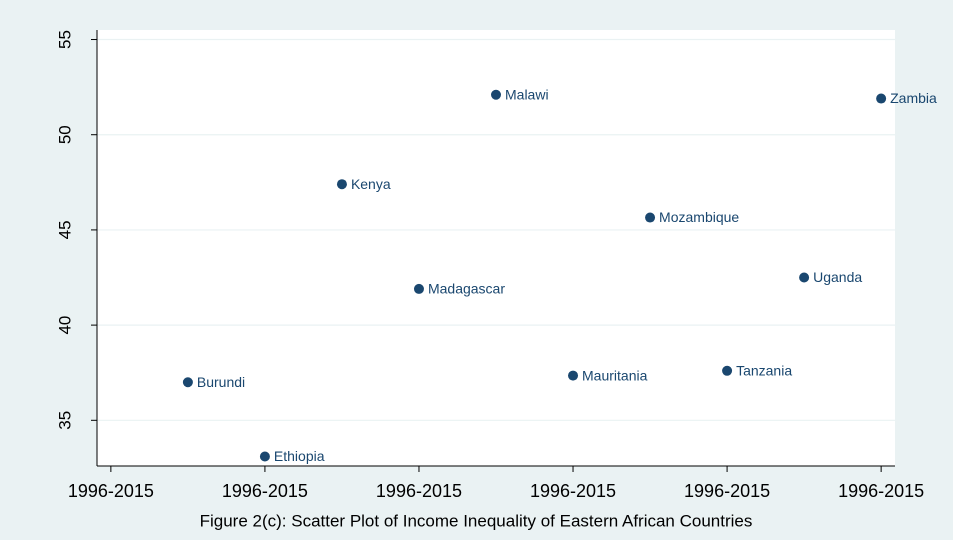  Describe the element at coordinates (837, 277) in the screenshot. I see `point-label: Uganda` at that location.